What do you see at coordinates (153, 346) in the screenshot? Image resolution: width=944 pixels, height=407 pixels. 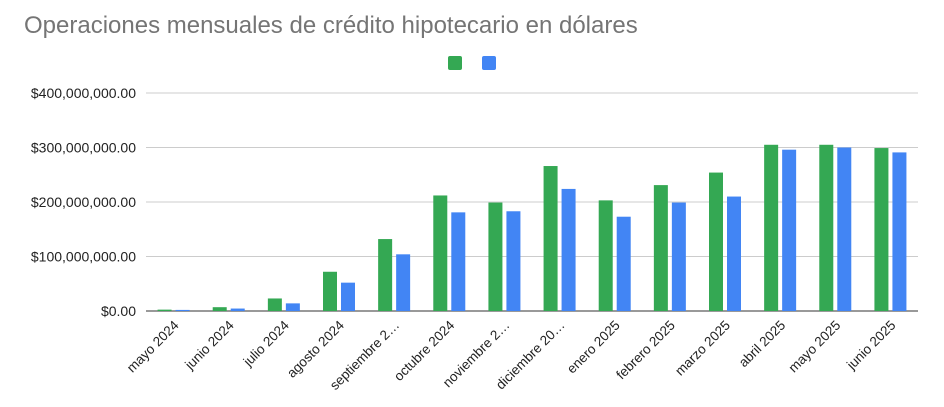 I see `x-tick-label: mayo 2024` at bounding box center [153, 346].